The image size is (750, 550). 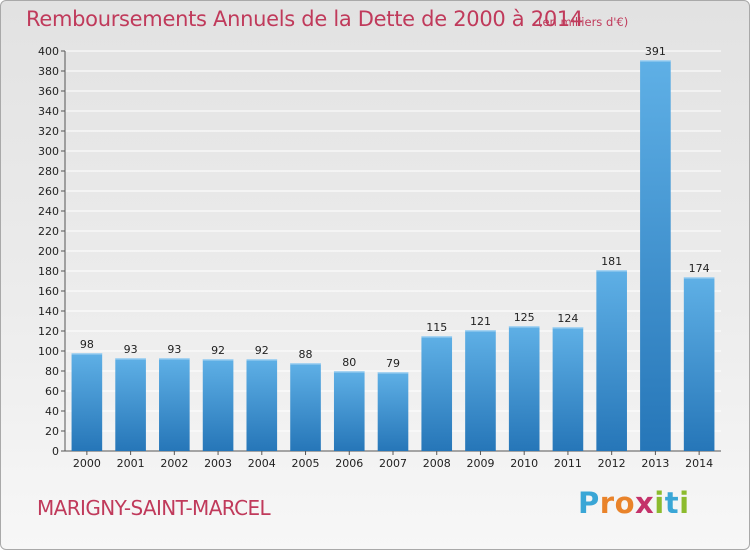 What do you see at coordinates (48, 111) in the screenshot?
I see `y-tick-label: 340` at bounding box center [48, 111].